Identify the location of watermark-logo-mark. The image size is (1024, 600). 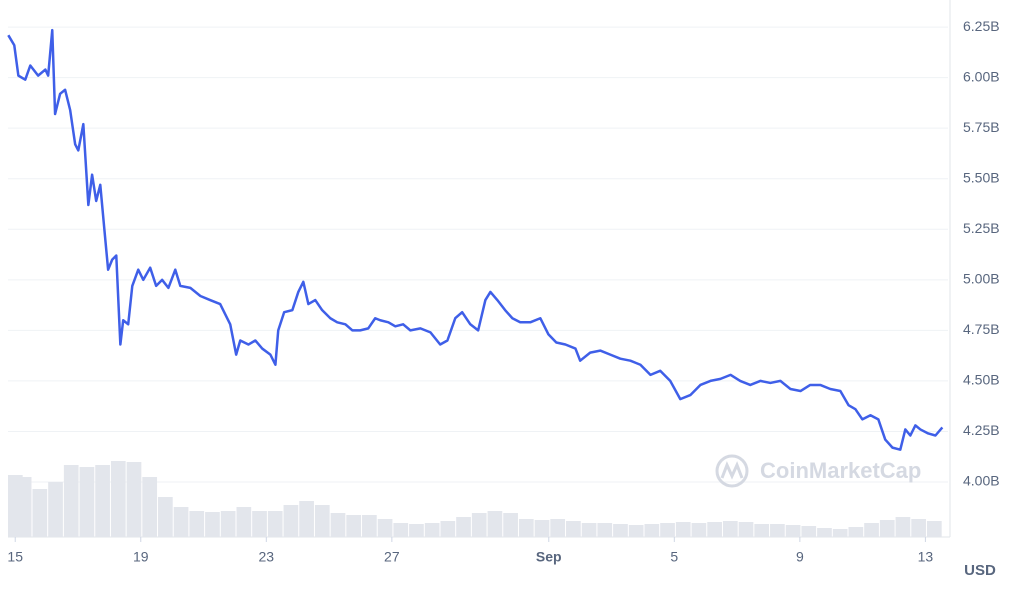
(732, 470).